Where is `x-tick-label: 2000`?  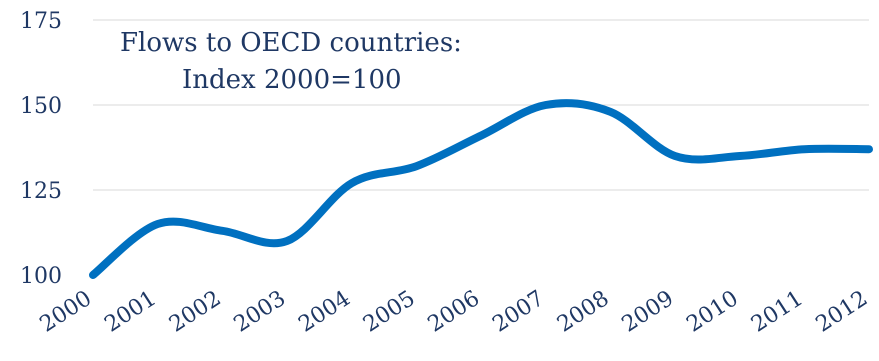
x-tick-label: 2000 is located at coordinates (66, 311).